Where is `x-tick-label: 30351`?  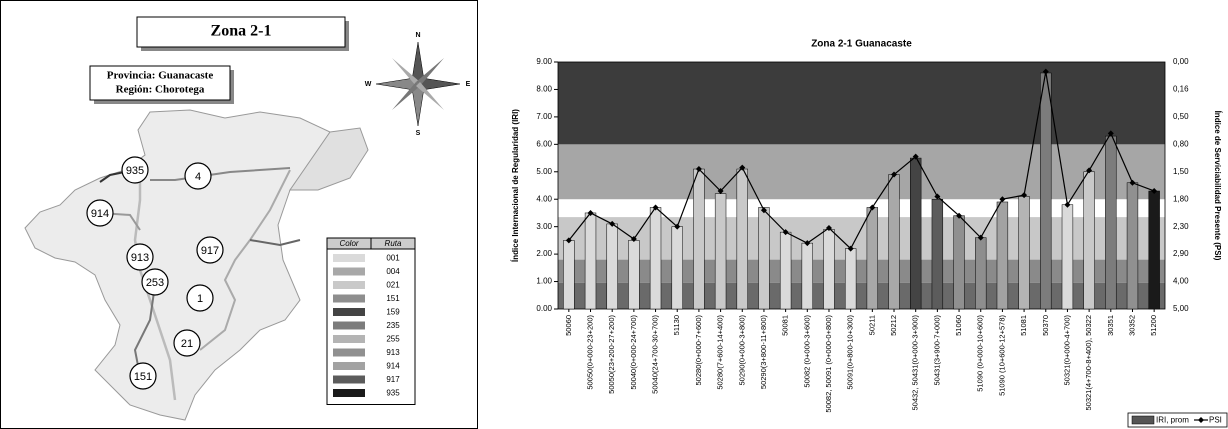
x-tick-label: 30351 is located at coordinates (1110, 325).